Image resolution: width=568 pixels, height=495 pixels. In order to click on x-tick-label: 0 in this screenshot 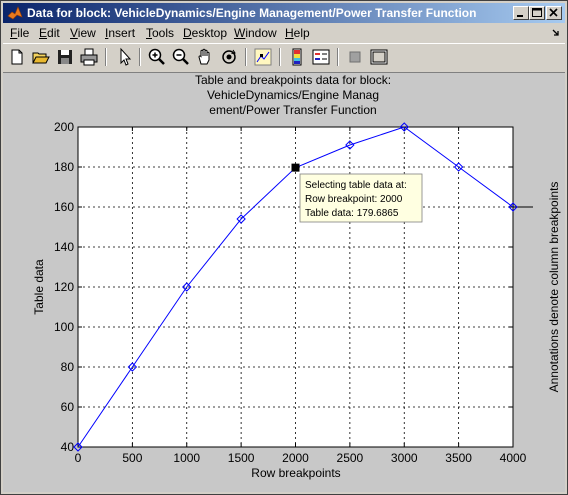, I will do `click(78, 458)`.